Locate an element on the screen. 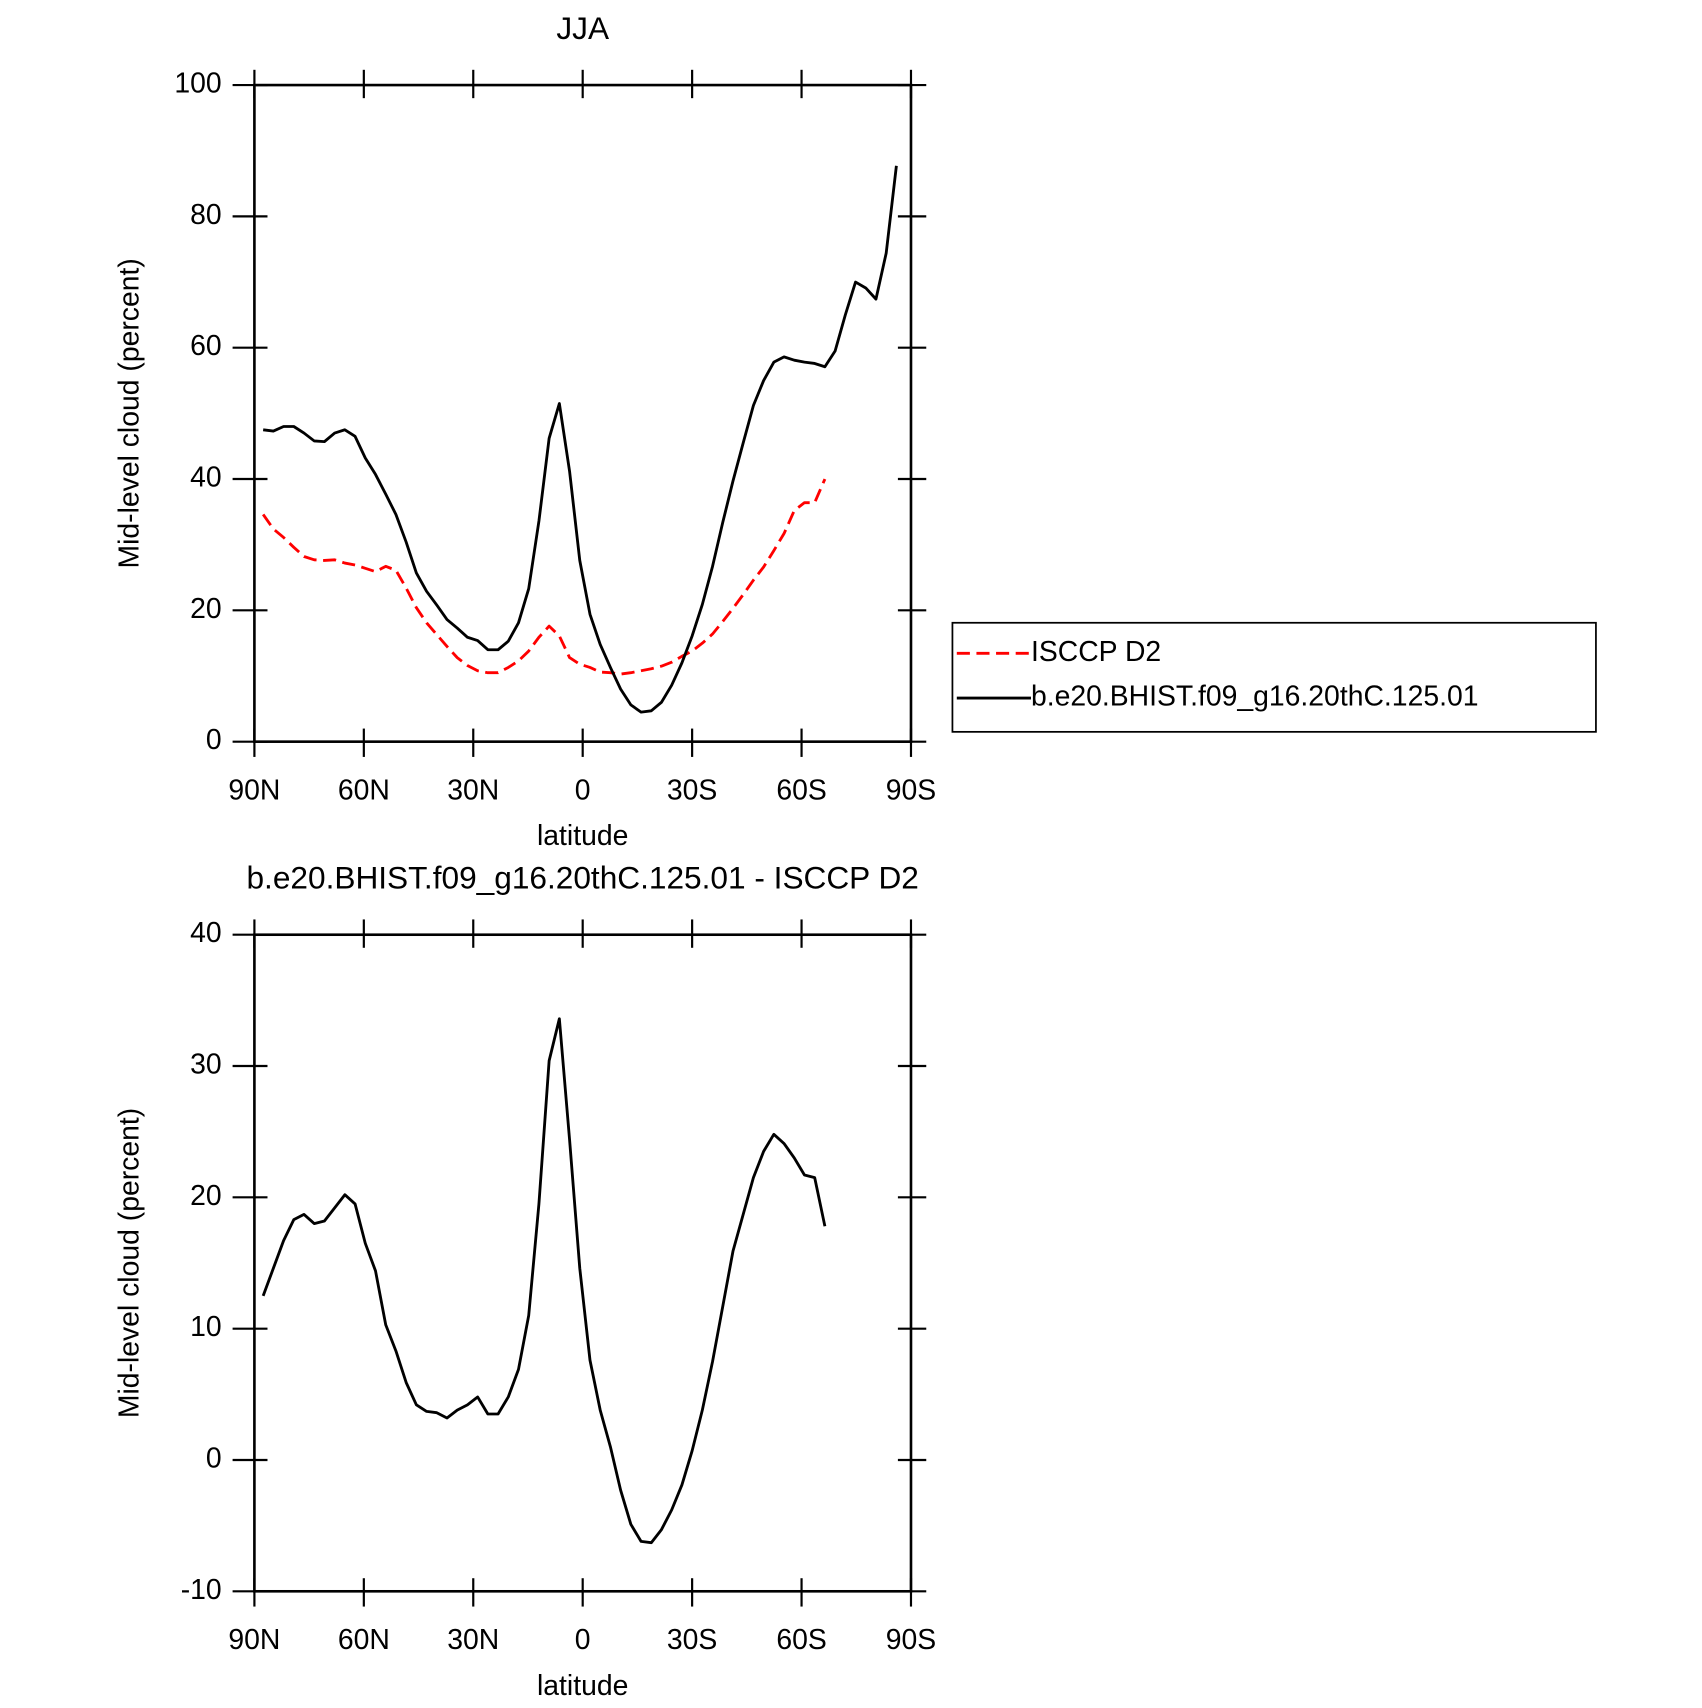 Image resolution: width=1702 pixels, height=1708 pixels. chart-title: JJA is located at coordinates (583, 28).